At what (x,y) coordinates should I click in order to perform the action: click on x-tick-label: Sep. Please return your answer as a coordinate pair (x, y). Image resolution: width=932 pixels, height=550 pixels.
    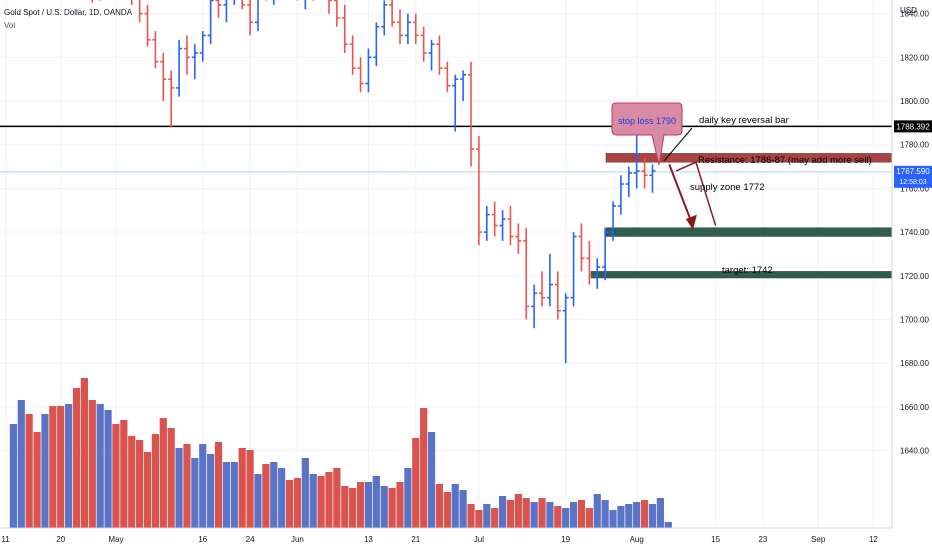
    Looking at the image, I should click on (818, 539).